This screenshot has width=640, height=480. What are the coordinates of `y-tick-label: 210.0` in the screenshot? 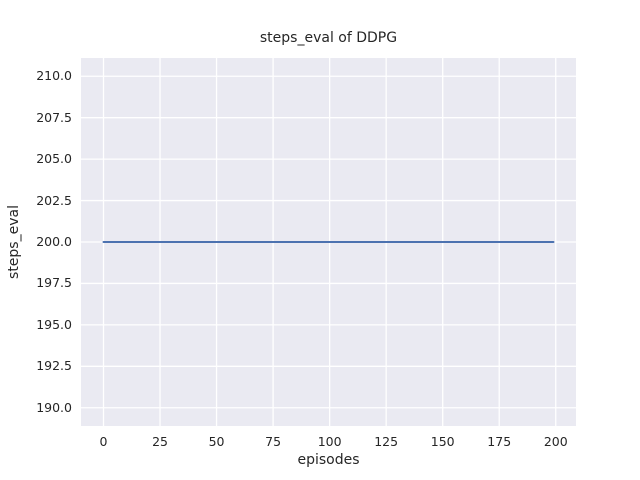 It's located at (54, 76).